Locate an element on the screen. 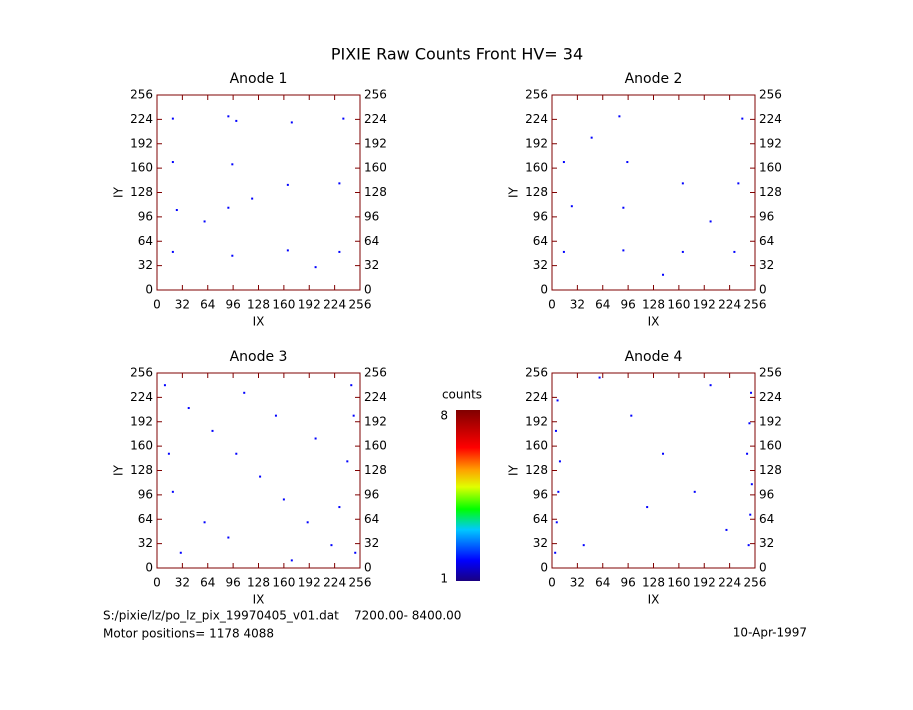 This screenshot has width=913, height=710. colorbar-tick-label: 8 is located at coordinates (444, 416).